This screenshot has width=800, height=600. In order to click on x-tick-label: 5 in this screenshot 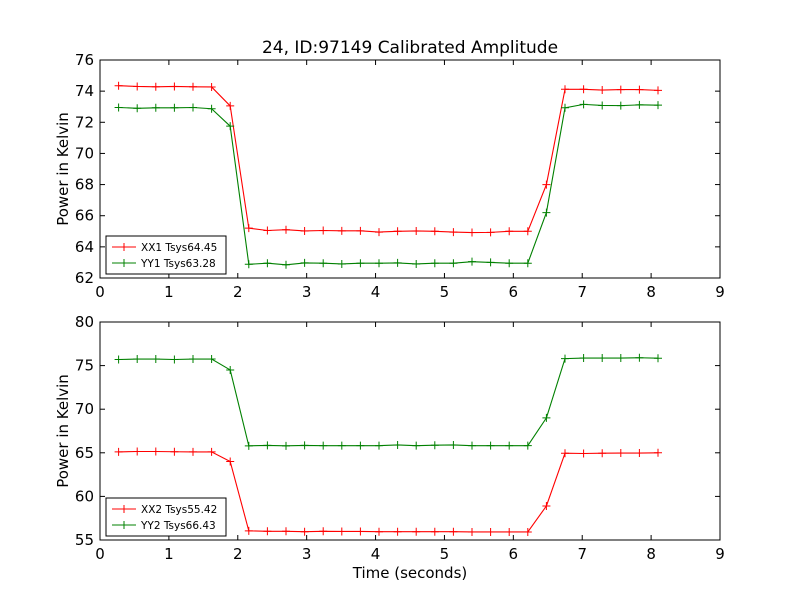, I will do `click(445, 554)`.